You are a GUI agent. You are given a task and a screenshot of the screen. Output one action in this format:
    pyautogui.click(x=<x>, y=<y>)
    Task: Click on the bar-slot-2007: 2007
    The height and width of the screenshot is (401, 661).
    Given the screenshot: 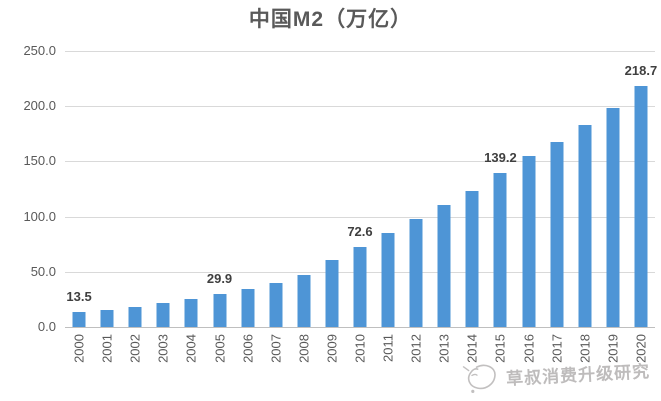 What is the action you would take?
    pyautogui.click(x=276, y=207)
    